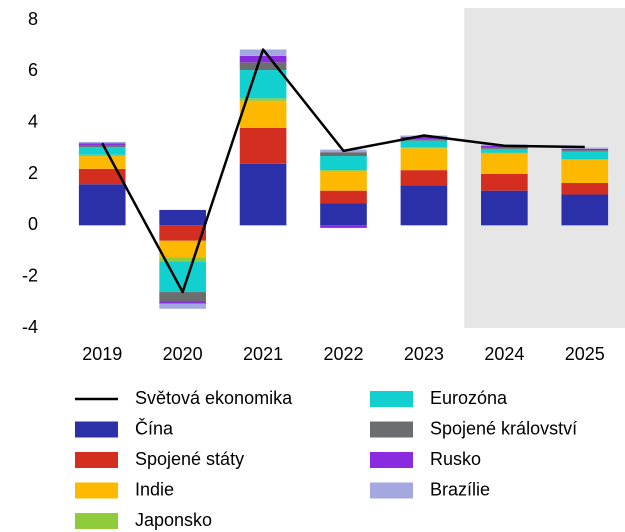 The width and height of the screenshot is (625, 532). Describe the element at coordinates (154, 427) in the screenshot. I see `legend-label: Čína` at that location.